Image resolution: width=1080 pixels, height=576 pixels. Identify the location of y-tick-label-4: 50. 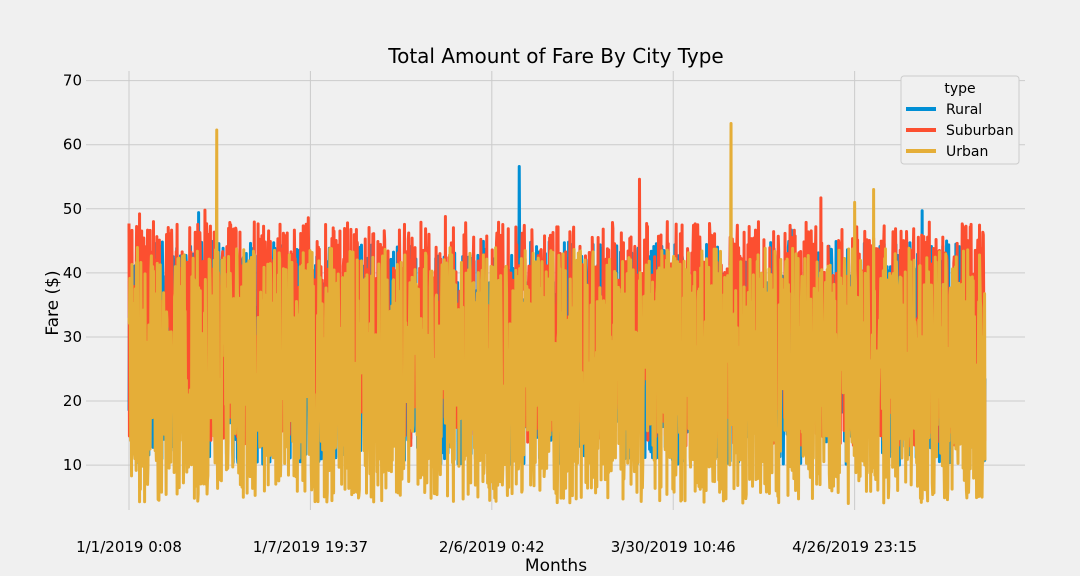
(72, 209).